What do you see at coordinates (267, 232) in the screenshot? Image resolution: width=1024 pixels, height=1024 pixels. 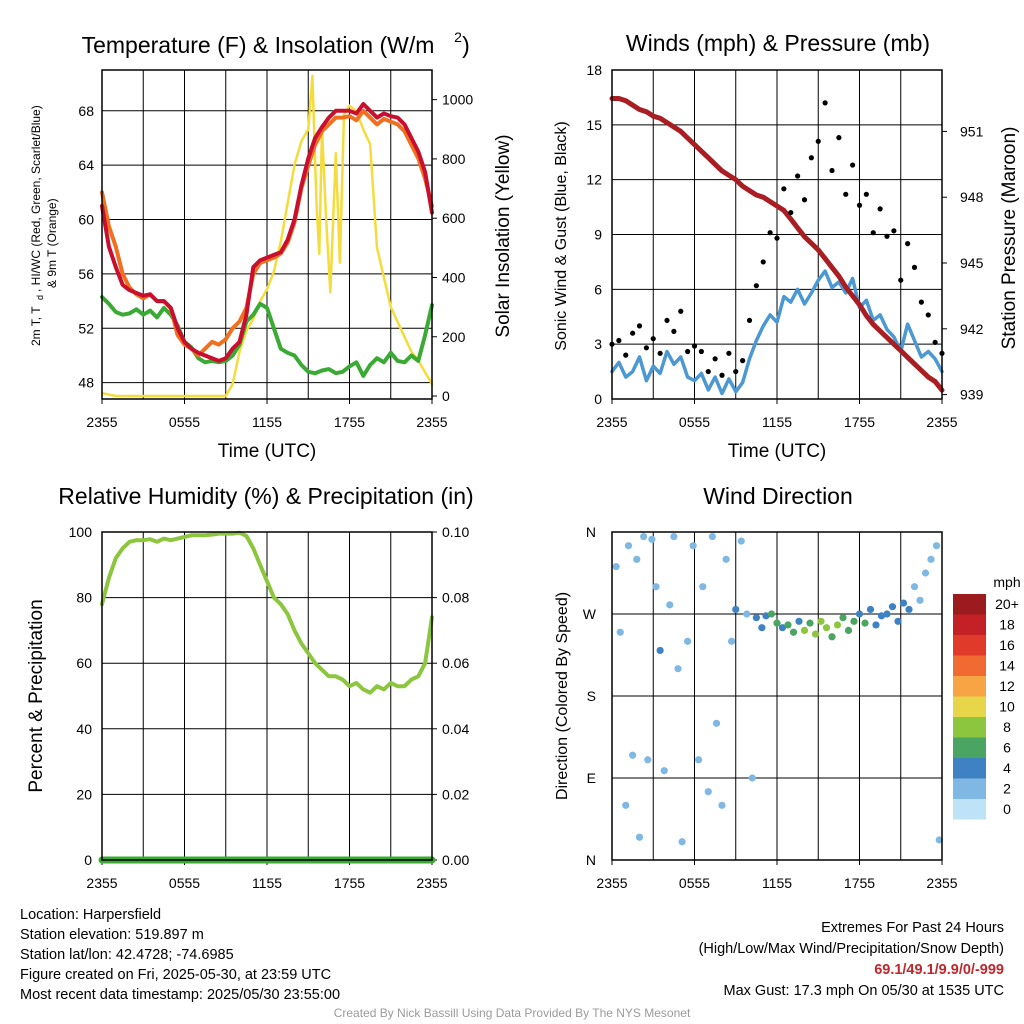 I see `series-2m-t` at bounding box center [267, 232].